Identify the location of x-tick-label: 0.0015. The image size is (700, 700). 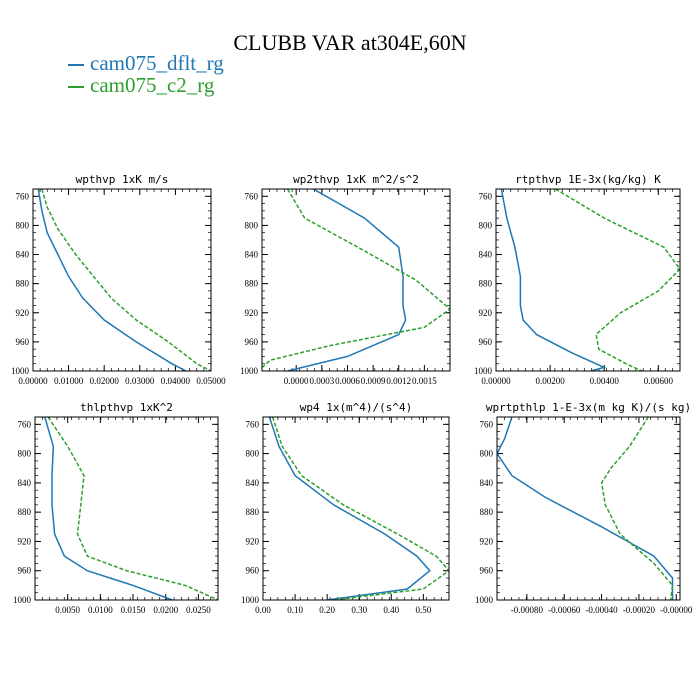
(424, 381).